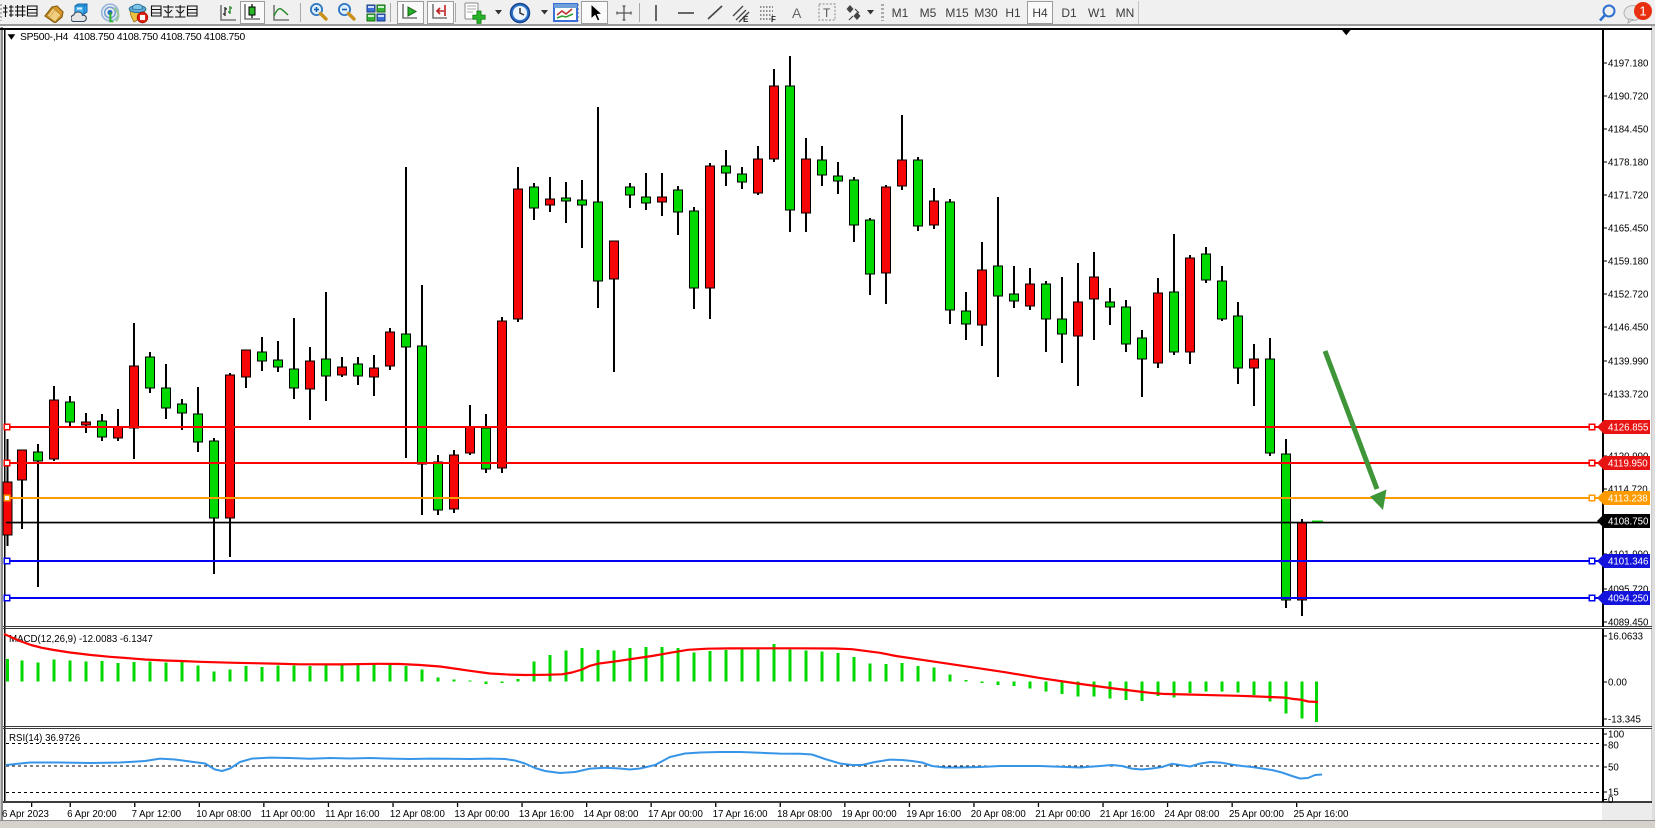  What do you see at coordinates (676, 814) in the screenshot?
I see `svg-text: 17 Apr 00:00` at bounding box center [676, 814].